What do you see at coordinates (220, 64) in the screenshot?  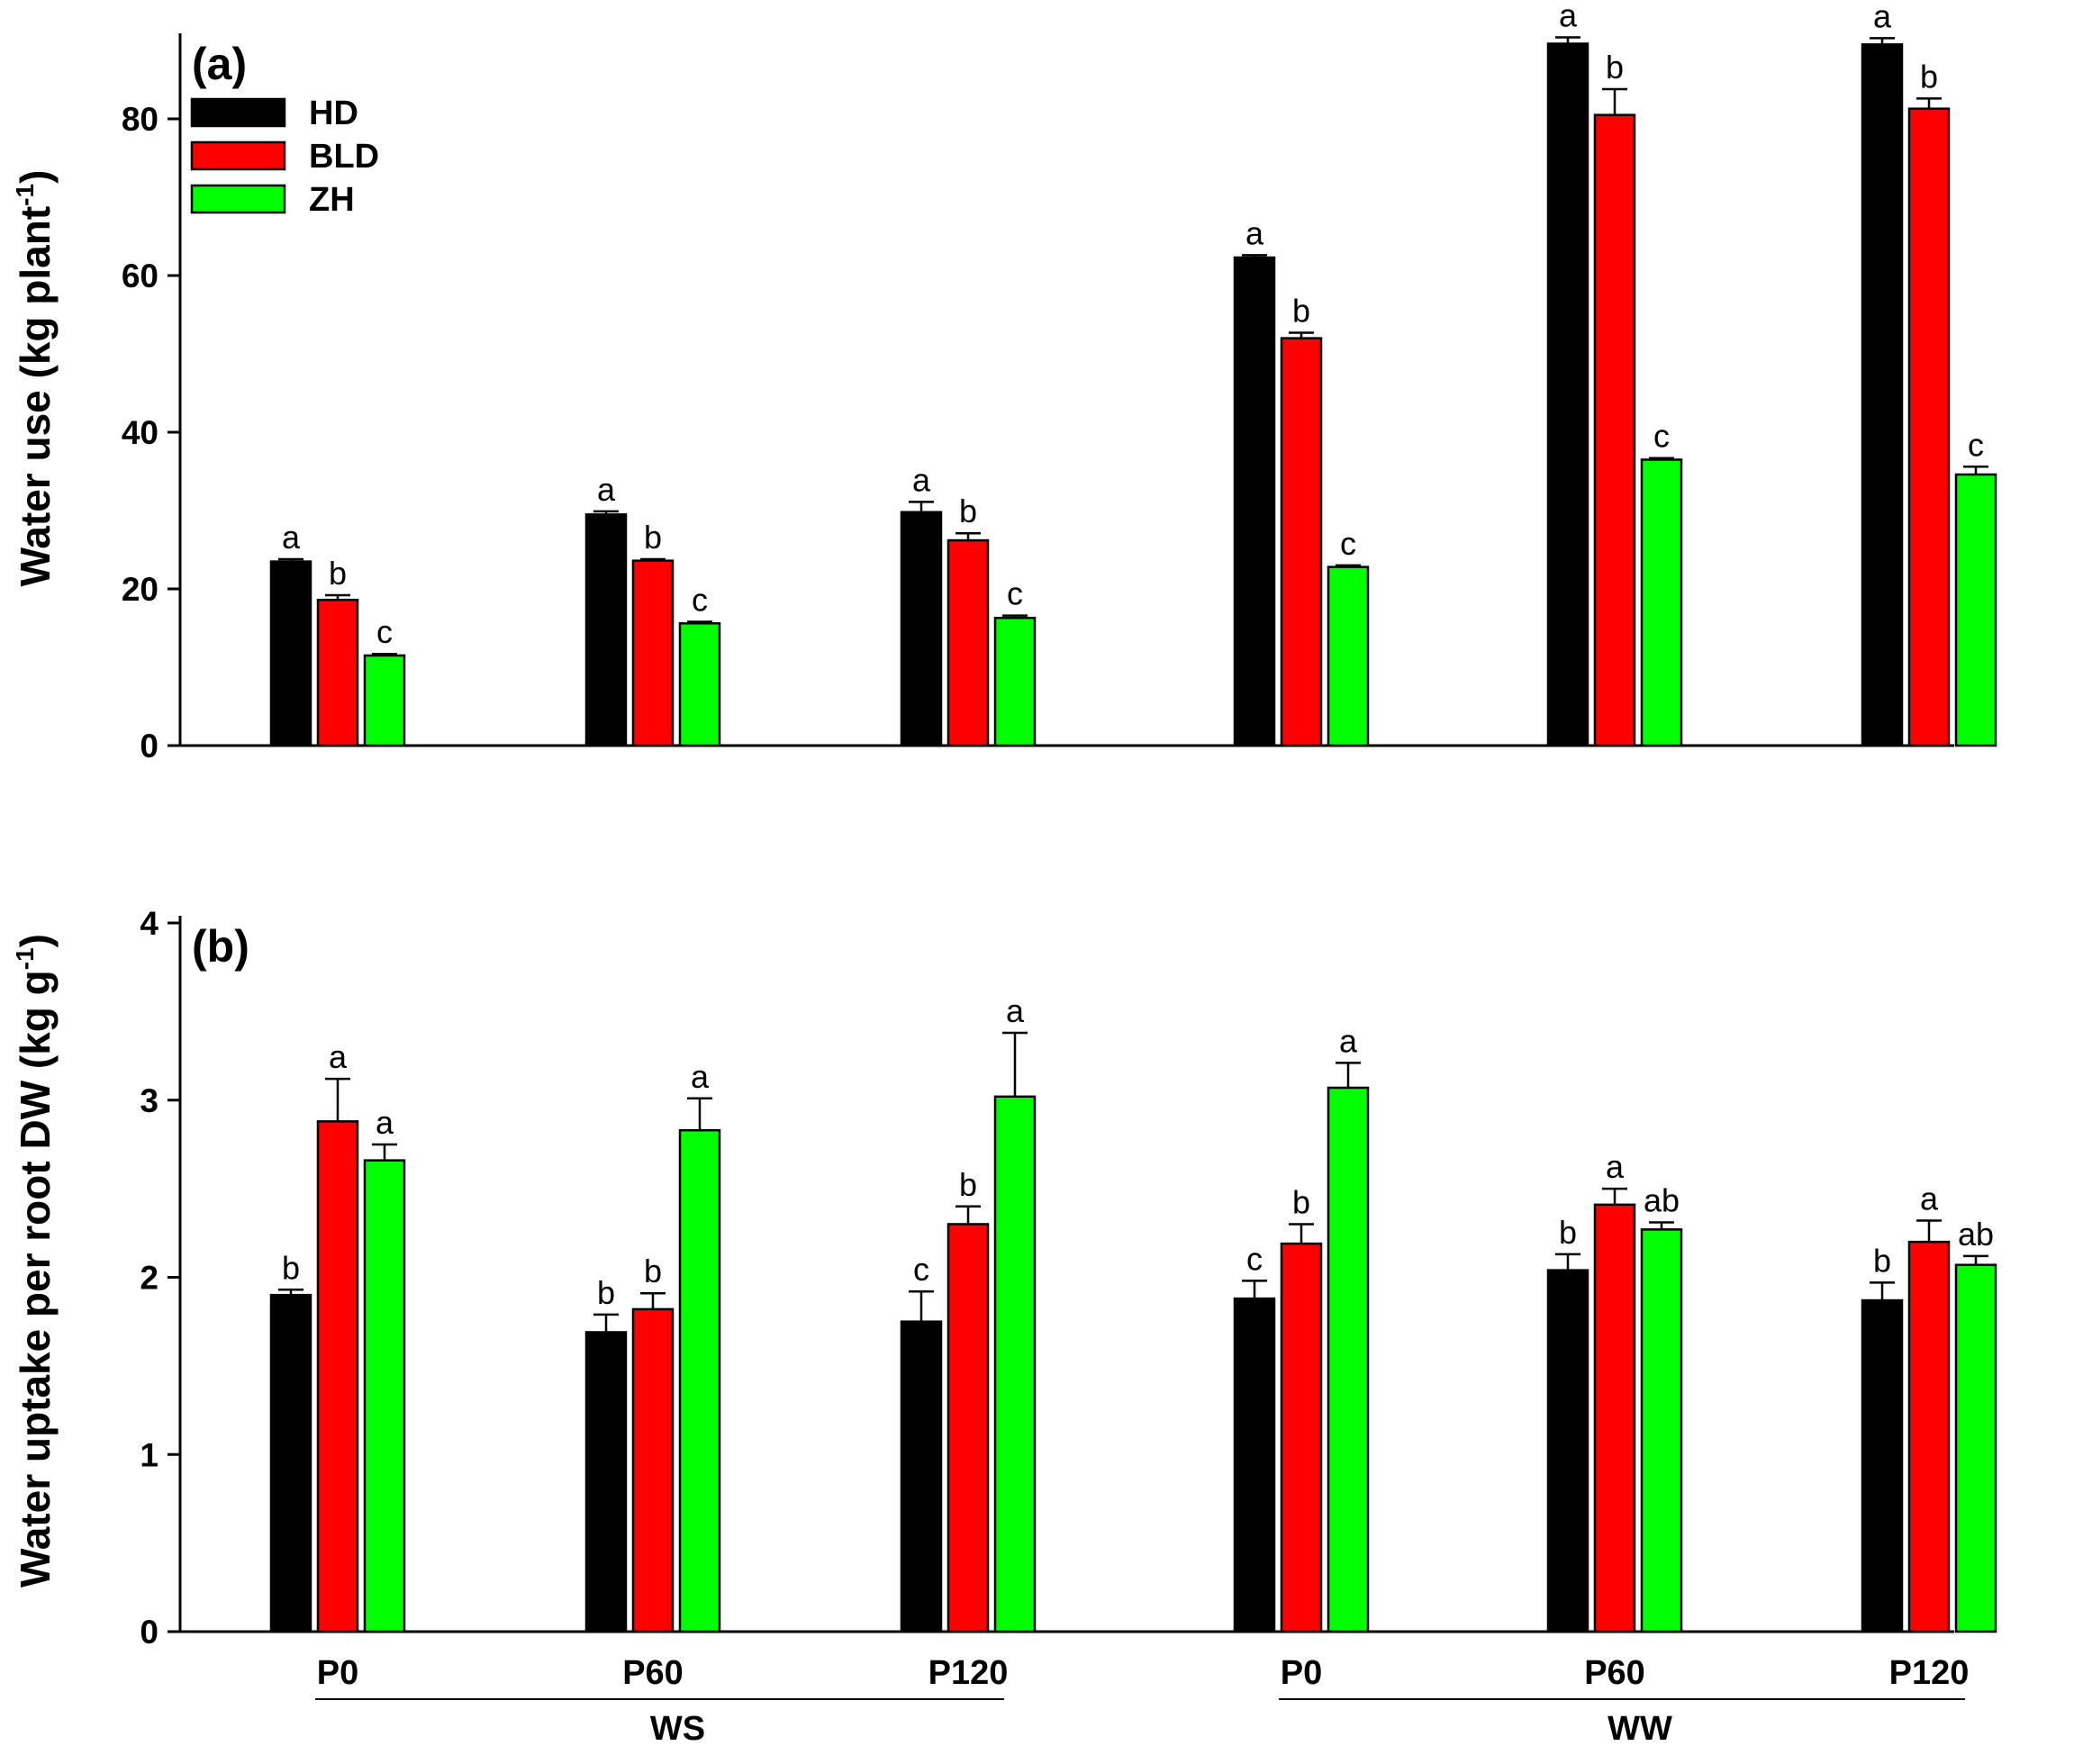 I see `panel-label: (a)` at bounding box center [220, 64].